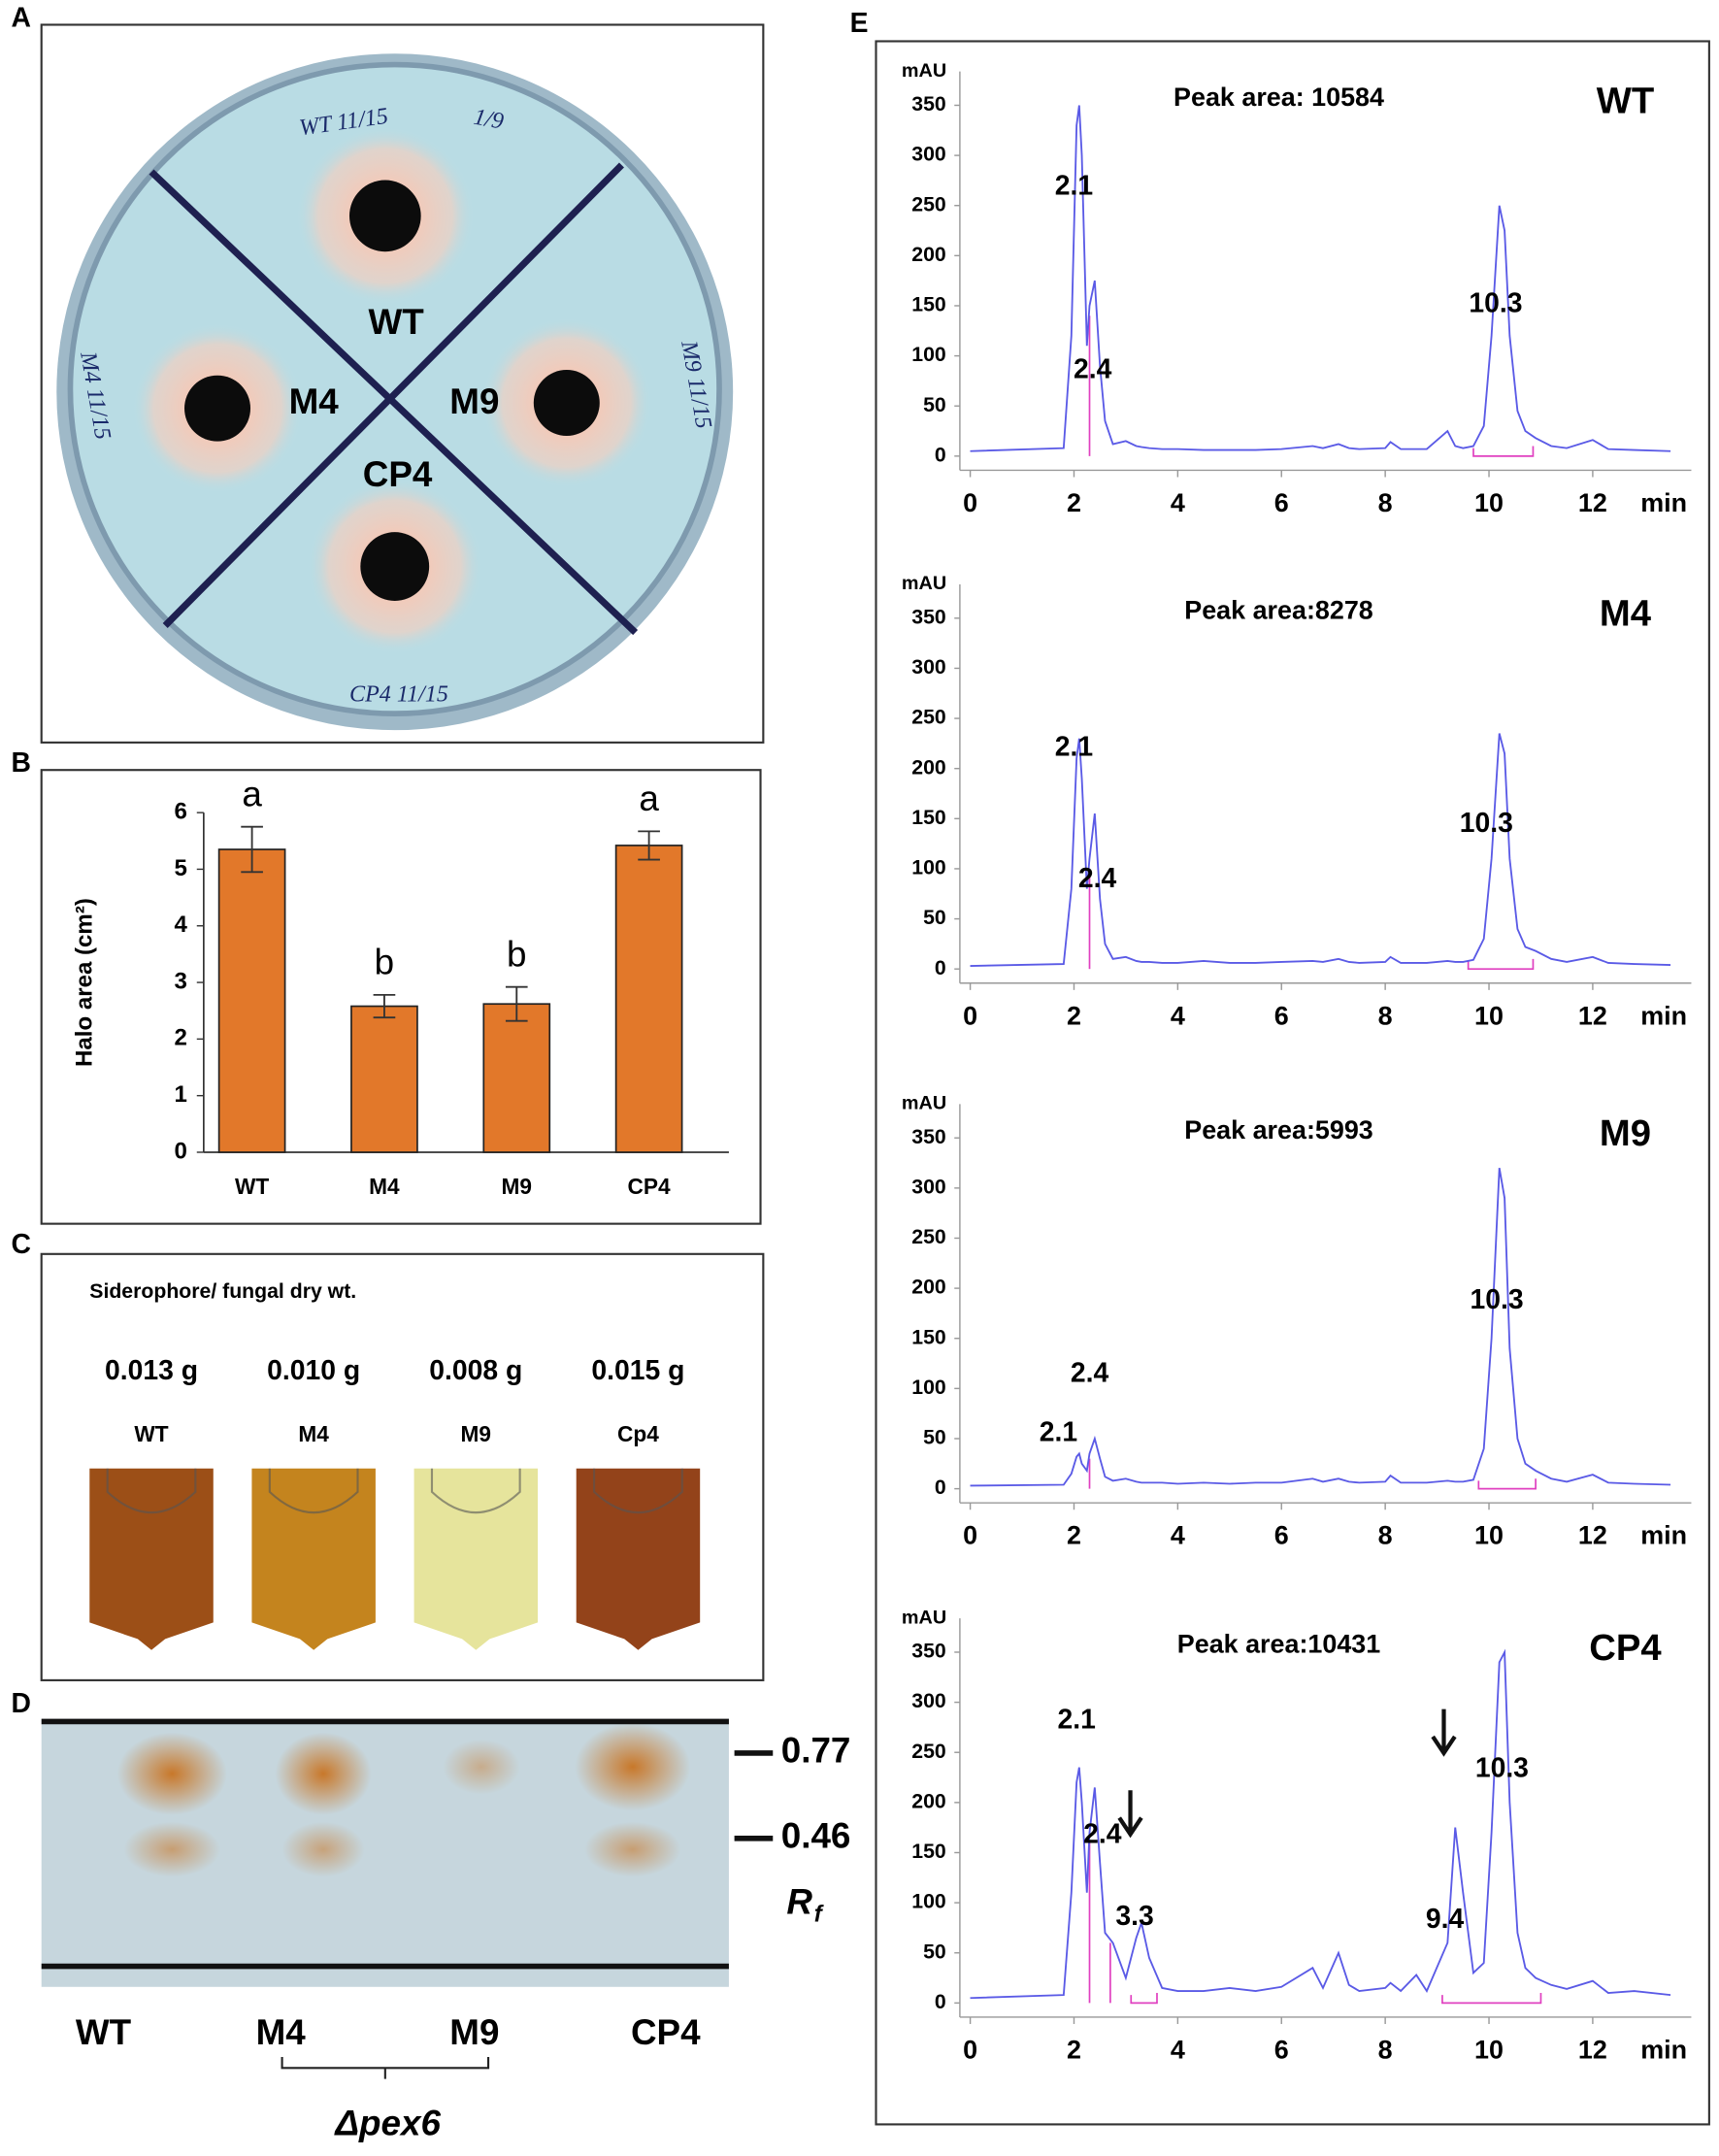 This screenshot has width=1719, height=2156. I want to click on group-label: Δpex6, so click(387, 2123).